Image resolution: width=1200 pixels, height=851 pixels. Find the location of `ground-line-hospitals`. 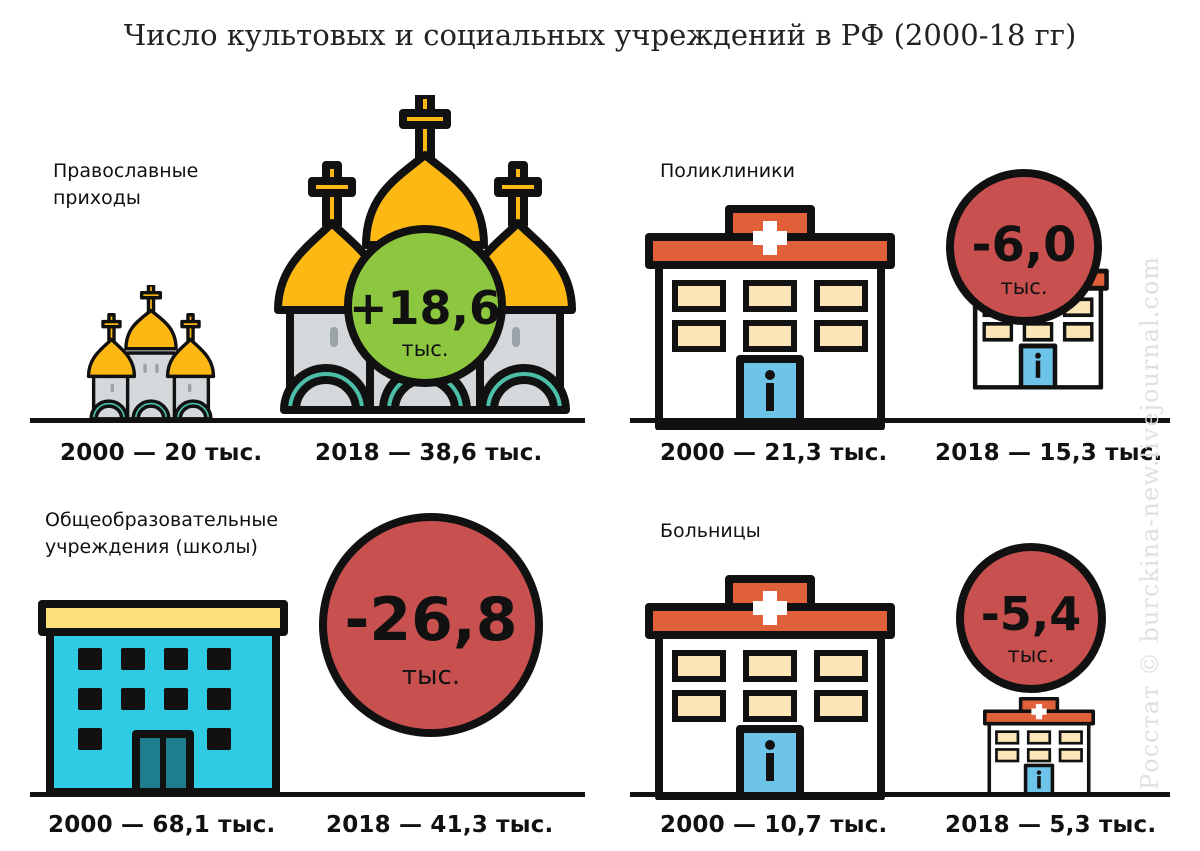

ground-line-hospitals is located at coordinates (900, 794).